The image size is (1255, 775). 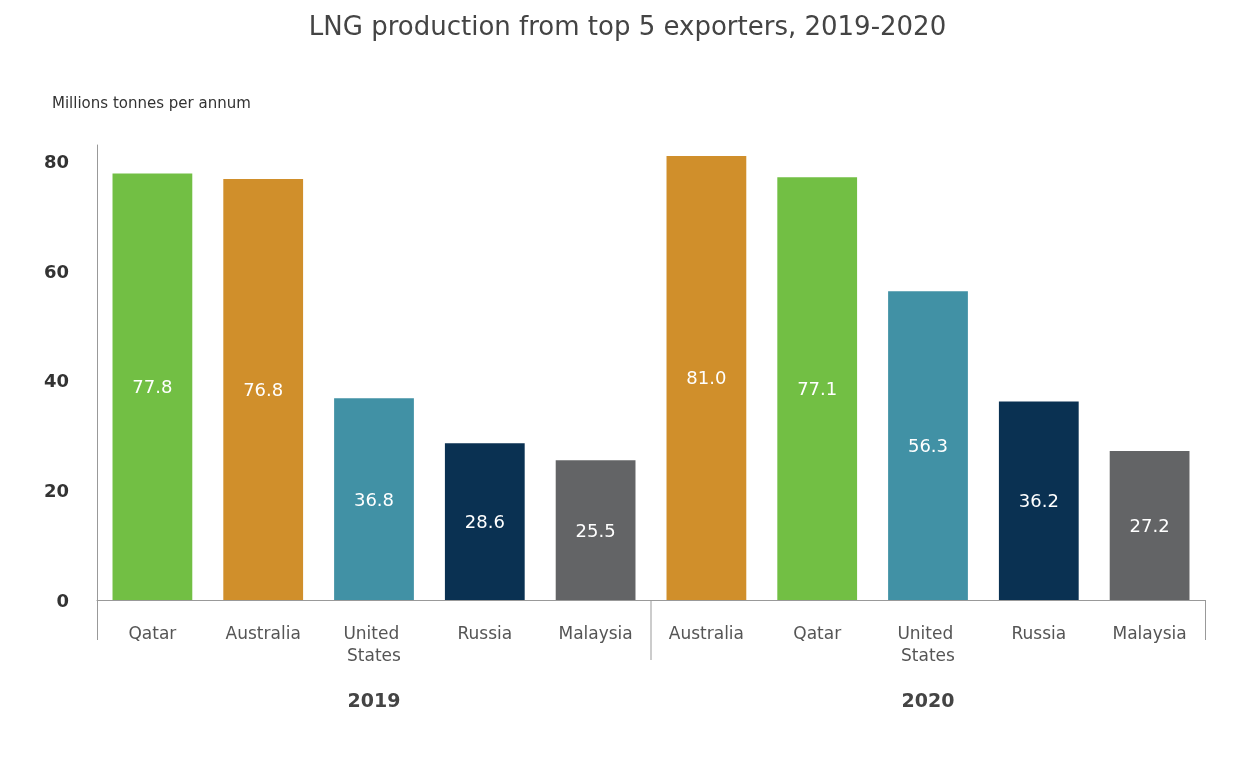 I want to click on chart-title: LNG production from top 5 exporters, 2019-2020, so click(x=627, y=26).